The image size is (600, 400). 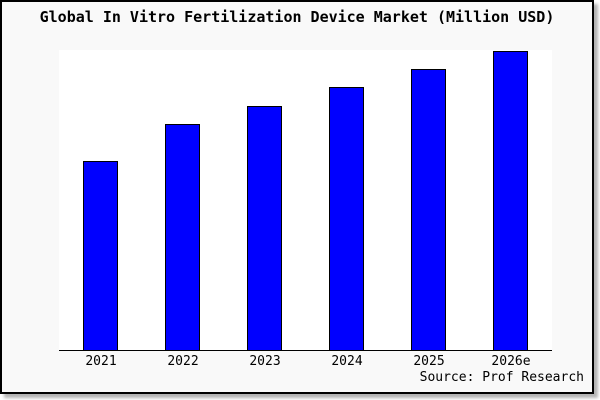 What do you see at coordinates (264, 228) in the screenshot?
I see `bar-2023` at bounding box center [264, 228].